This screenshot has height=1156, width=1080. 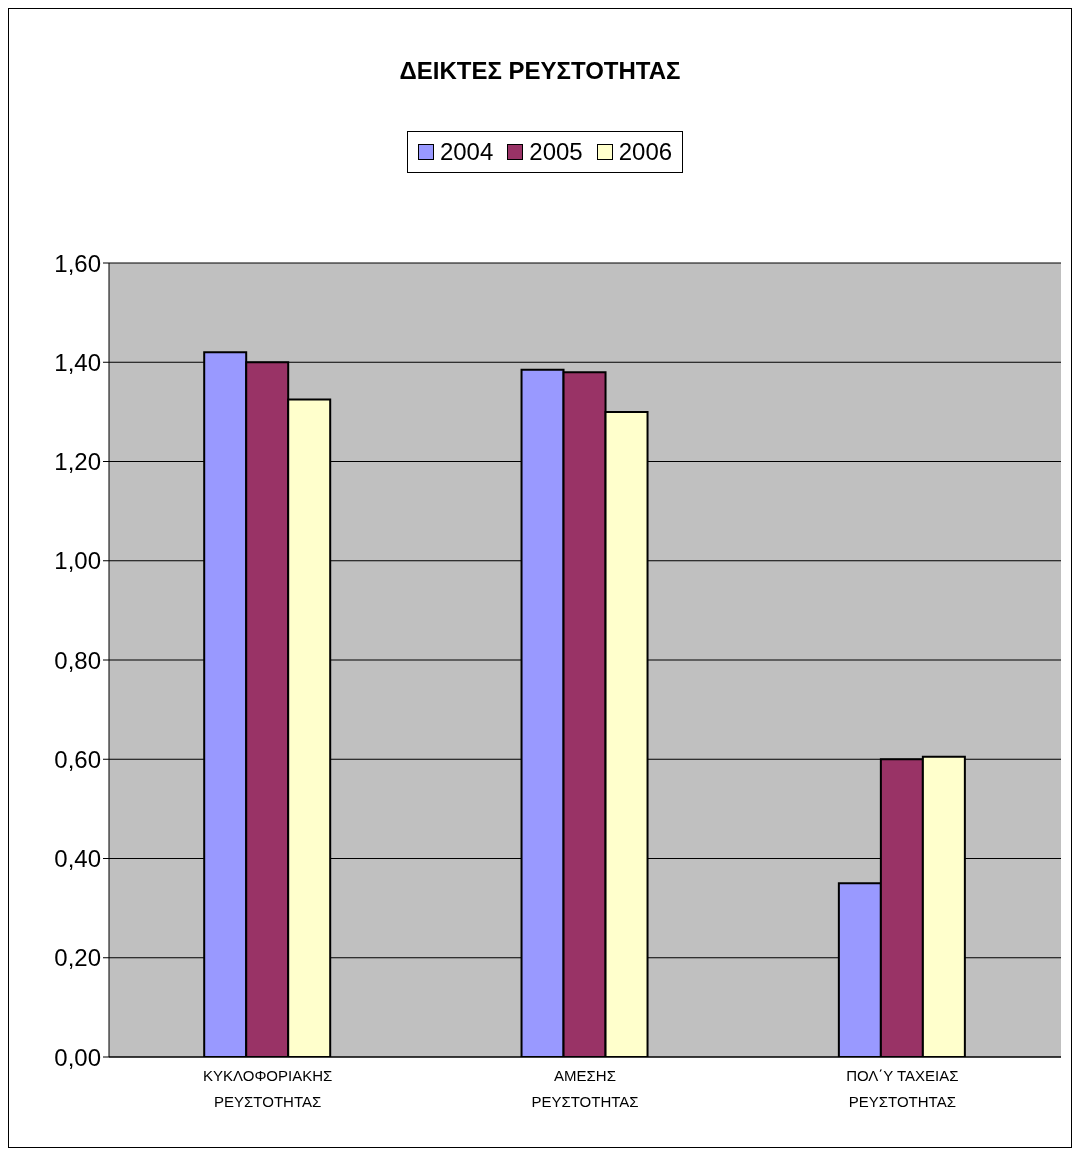 I want to click on y-tick-label: 0,60, so click(x=77, y=759).